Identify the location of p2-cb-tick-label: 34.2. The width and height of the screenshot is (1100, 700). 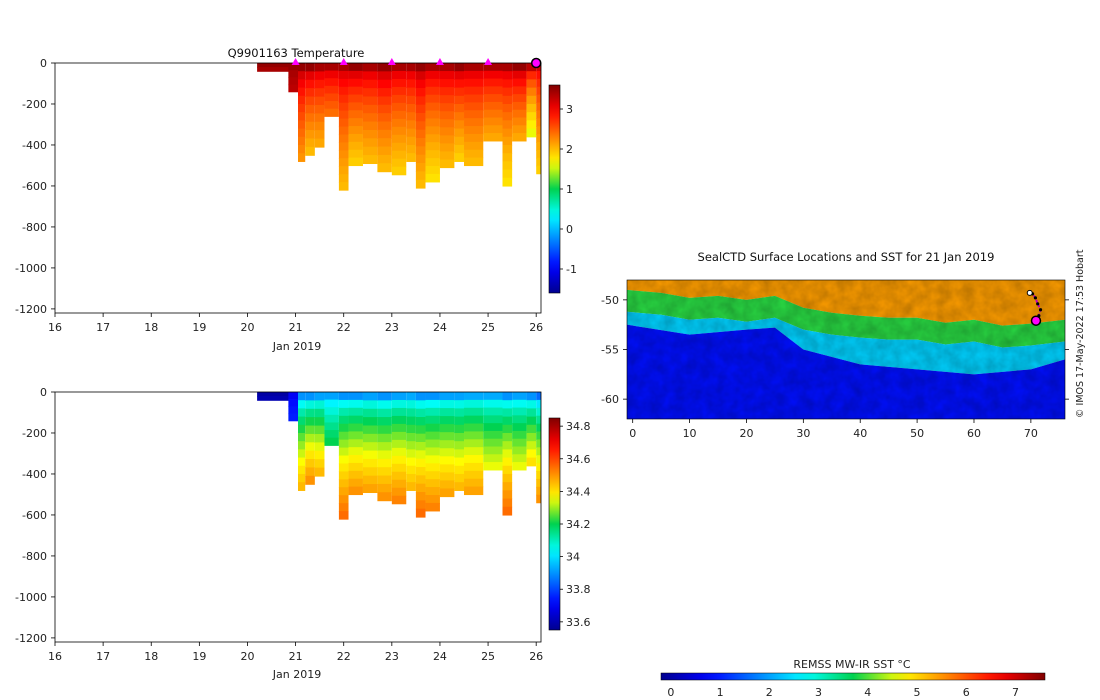
(578, 524).